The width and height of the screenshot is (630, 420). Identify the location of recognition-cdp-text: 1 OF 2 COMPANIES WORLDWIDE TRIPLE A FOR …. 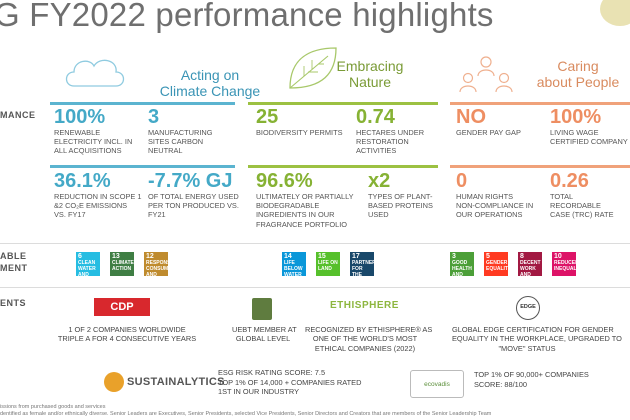
(127, 334).